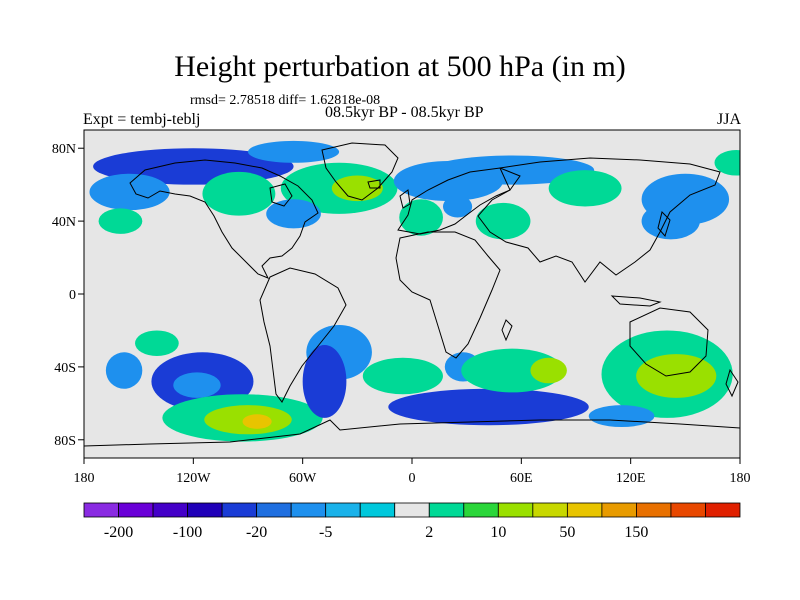 The image size is (800, 600). What do you see at coordinates (281, 195) in the screenshot?
I see `coastline-hudson-bay` at bounding box center [281, 195].